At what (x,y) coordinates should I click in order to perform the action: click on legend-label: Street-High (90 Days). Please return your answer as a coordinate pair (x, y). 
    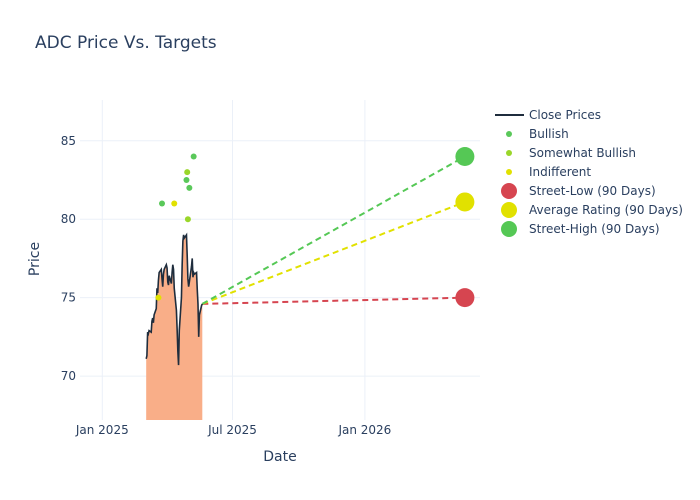
    Looking at the image, I should click on (594, 229).